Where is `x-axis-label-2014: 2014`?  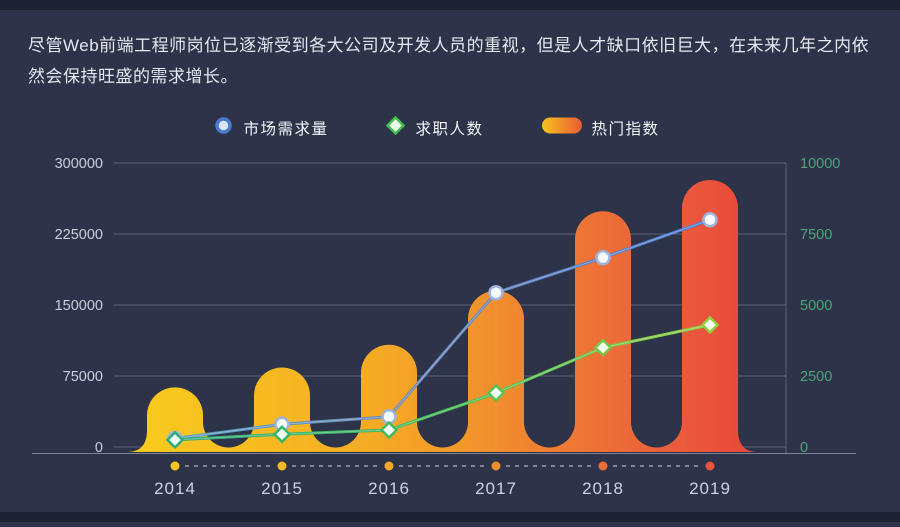
x-axis-label-2014: 2014 is located at coordinates (175, 488).